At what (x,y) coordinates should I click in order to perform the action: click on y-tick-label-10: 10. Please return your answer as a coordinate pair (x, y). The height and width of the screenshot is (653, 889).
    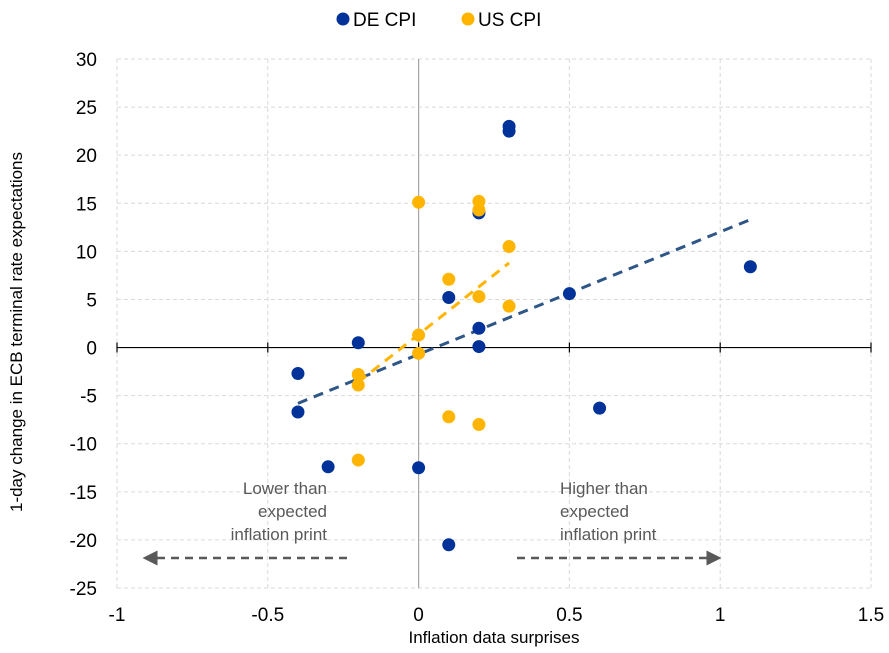
    Looking at the image, I should click on (86, 252).